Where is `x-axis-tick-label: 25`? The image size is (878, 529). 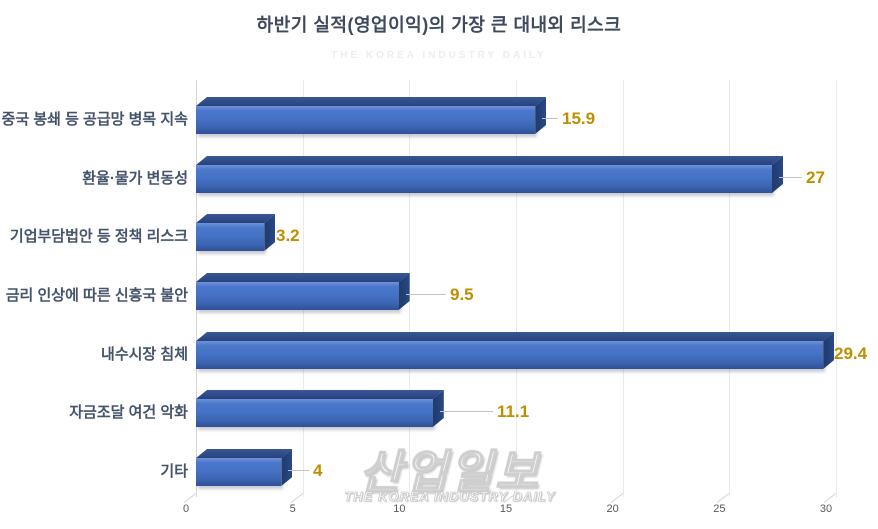 x-axis-tick-label: 25 is located at coordinates (719, 509).